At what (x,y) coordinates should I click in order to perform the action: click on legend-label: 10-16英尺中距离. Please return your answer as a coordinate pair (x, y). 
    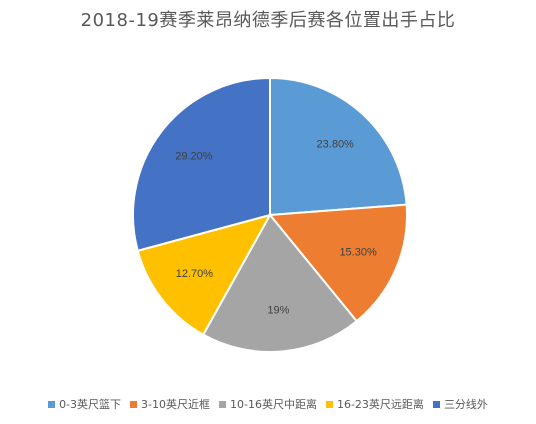
    Looking at the image, I should click on (273, 404).